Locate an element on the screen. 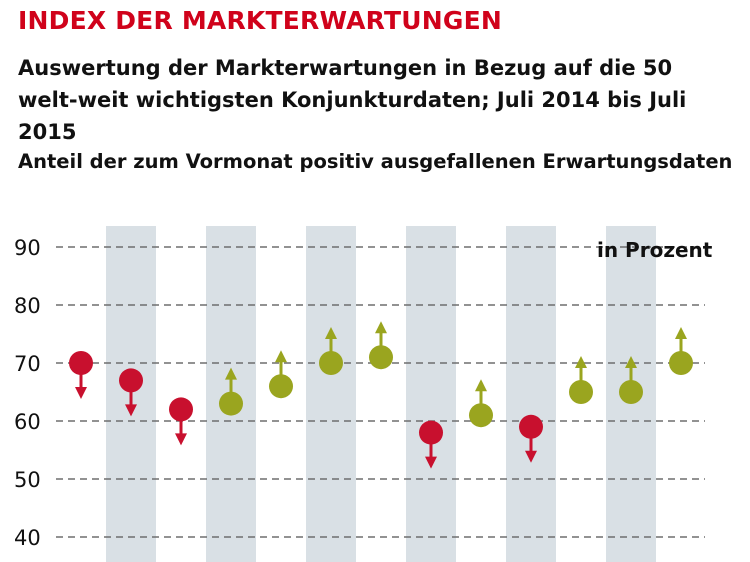  y-tick-label: 50 is located at coordinates (27, 480).